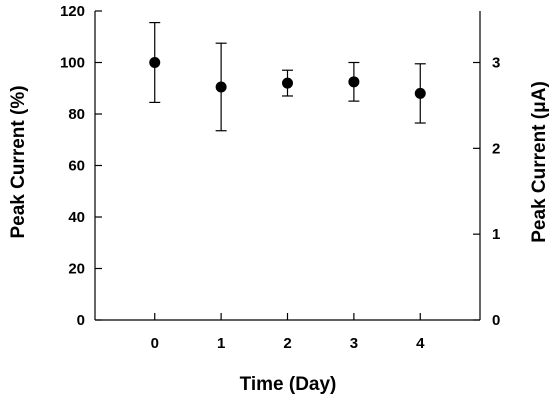 The height and width of the screenshot is (400, 550). Describe the element at coordinates (288, 384) in the screenshot. I see `x-axis-title: Time (Day)` at that location.